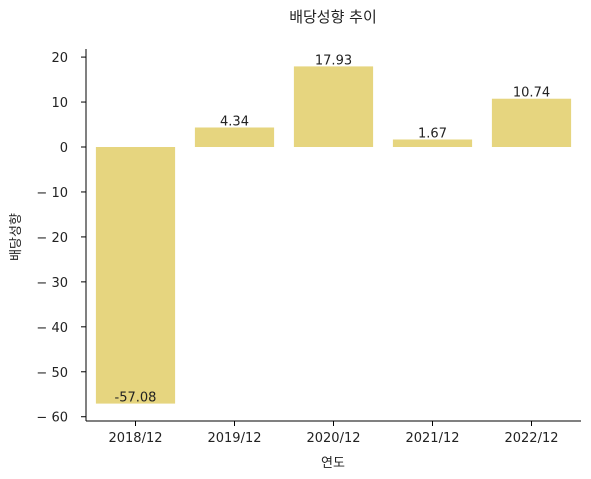 This screenshot has height=479, width=591. Describe the element at coordinates (52, 193) in the screenshot. I see `y-tick-label: − 10` at that location.